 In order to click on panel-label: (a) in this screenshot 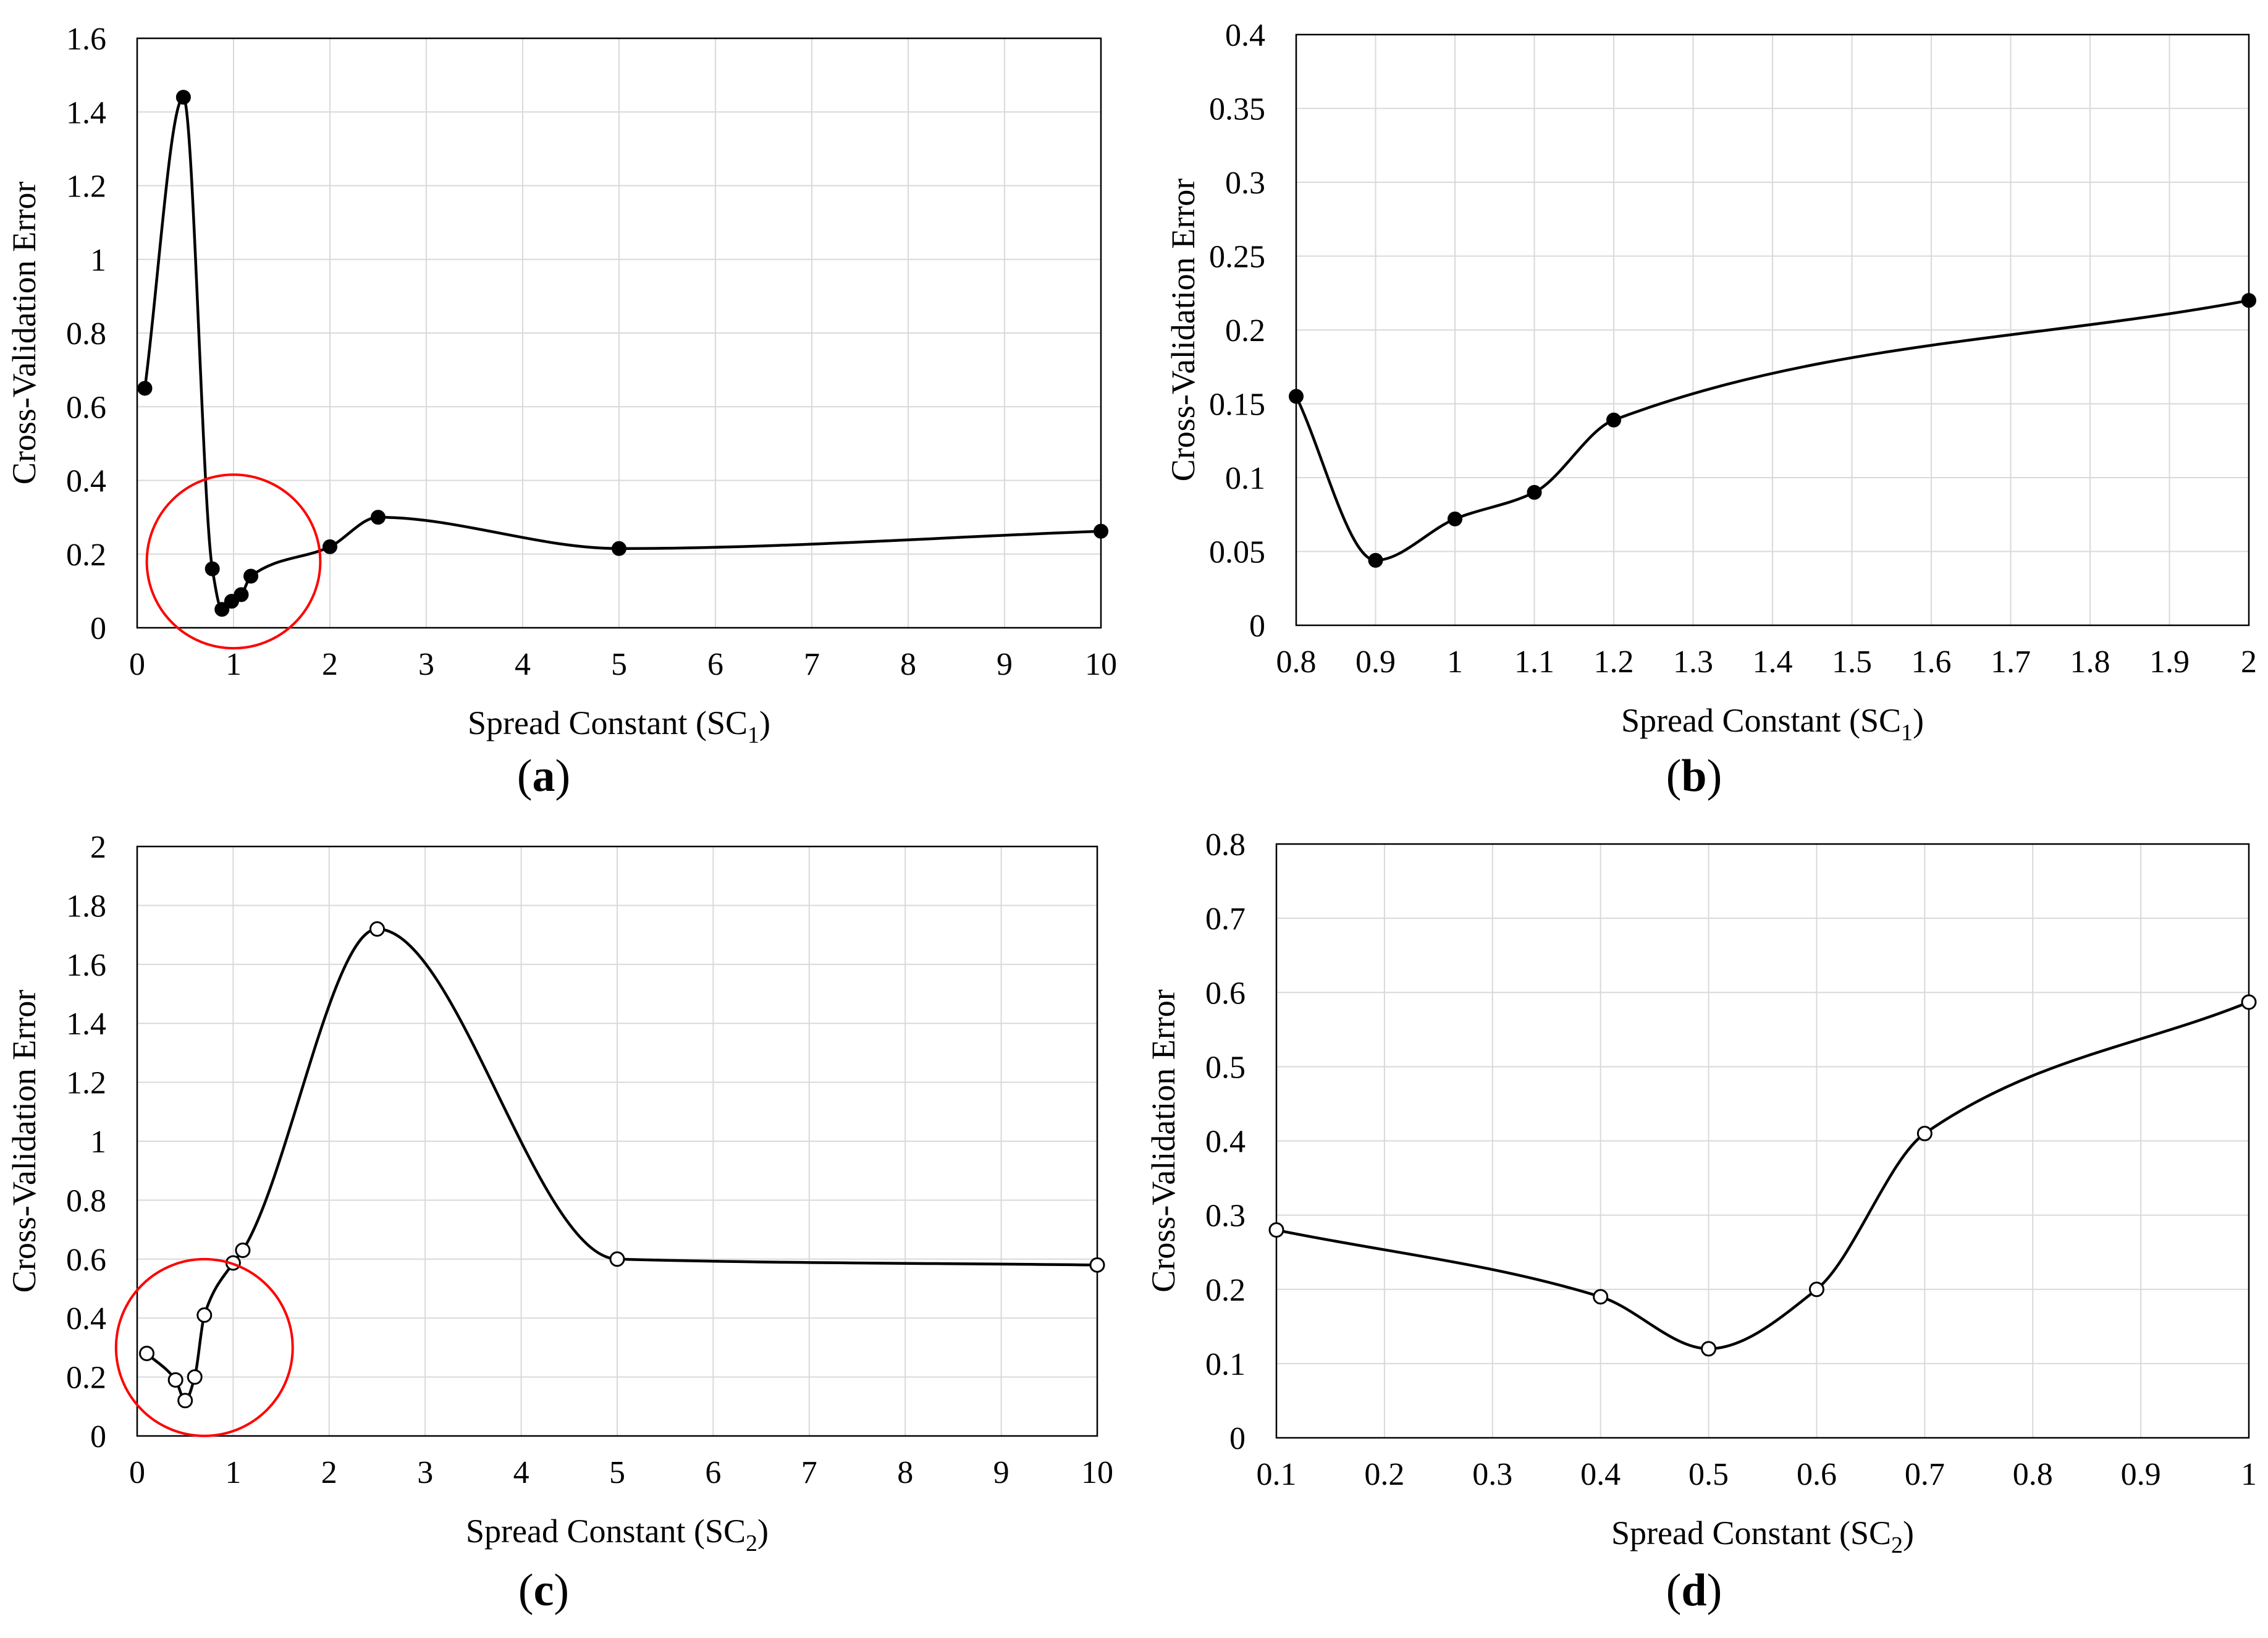, I will do `click(543, 776)`.